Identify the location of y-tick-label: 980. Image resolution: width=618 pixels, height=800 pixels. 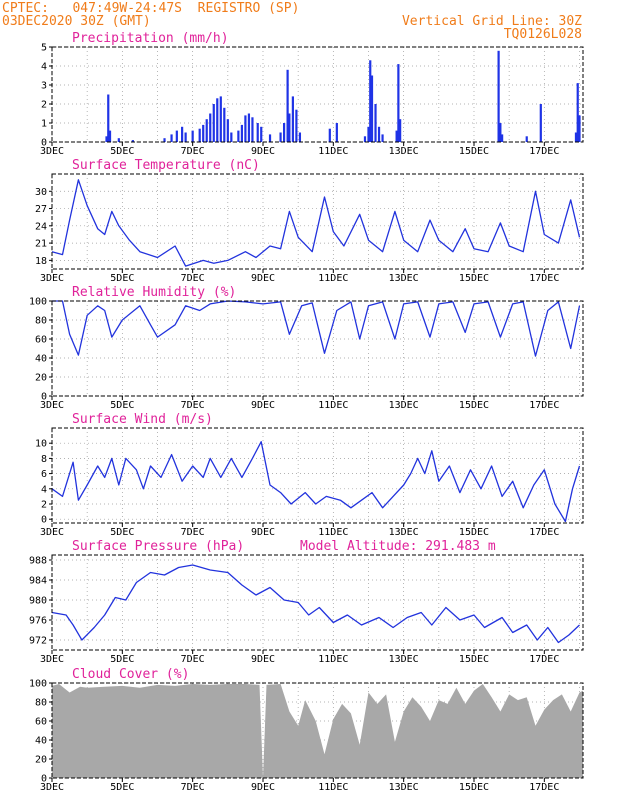
(38, 601).